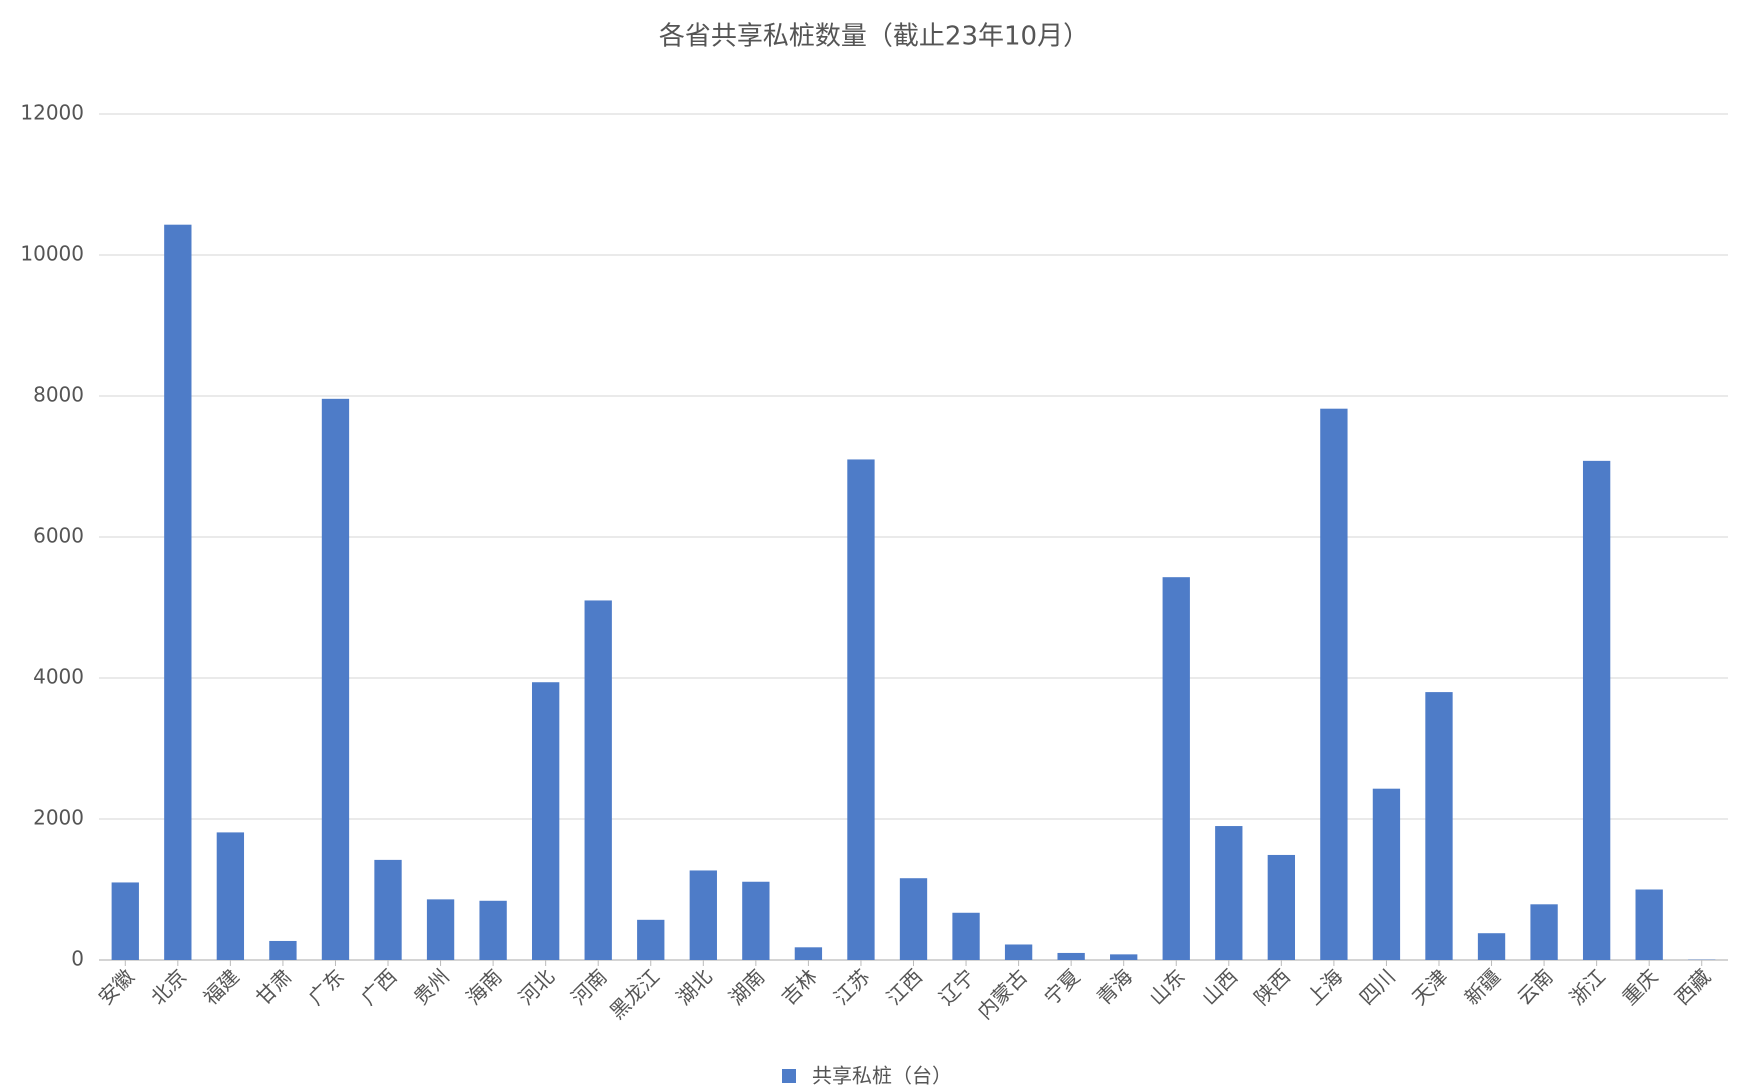  What do you see at coordinates (58, 395) in the screenshot?
I see `y-tick-label: 8000` at bounding box center [58, 395].